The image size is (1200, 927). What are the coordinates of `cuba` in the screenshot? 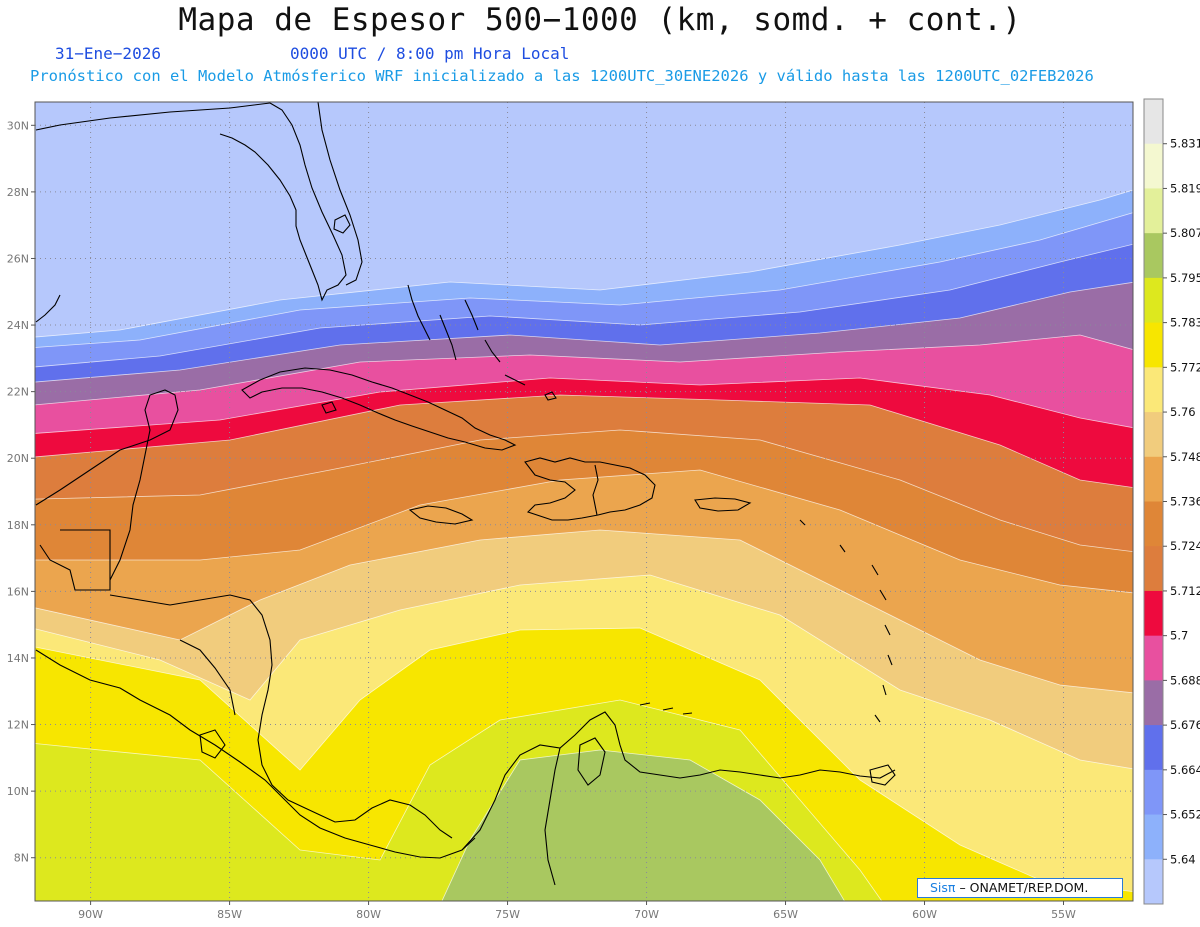 It's located at (379, 409).